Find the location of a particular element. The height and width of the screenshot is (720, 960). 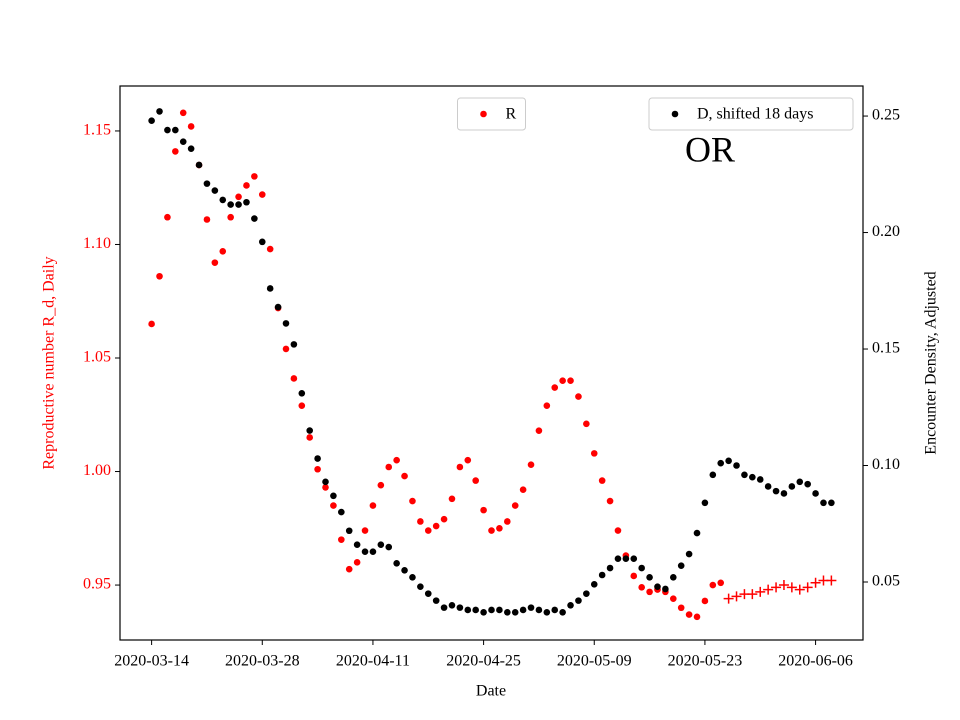

x-tick-label: 2020-06-06 is located at coordinates (815, 661).